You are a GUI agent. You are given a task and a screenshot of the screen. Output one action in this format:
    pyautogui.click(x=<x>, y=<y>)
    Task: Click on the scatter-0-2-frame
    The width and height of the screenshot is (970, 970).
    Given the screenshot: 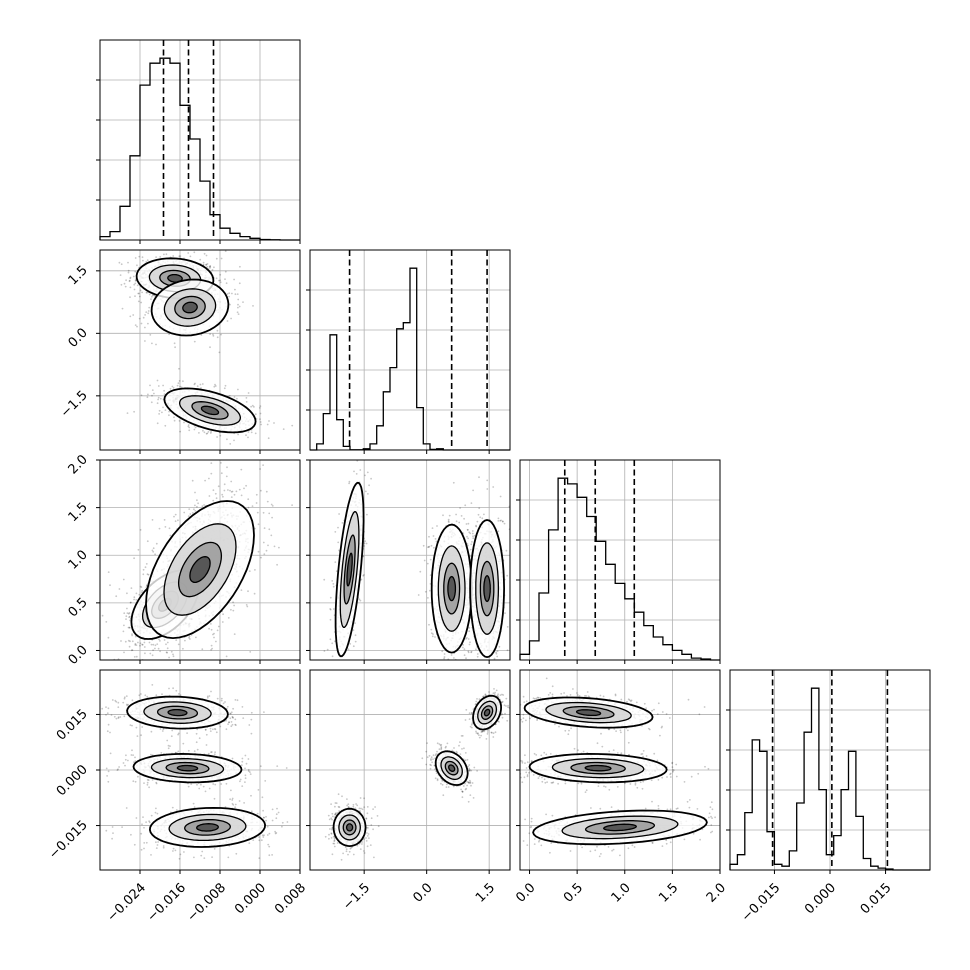 What is the action you would take?
    pyautogui.click(x=200, y=560)
    